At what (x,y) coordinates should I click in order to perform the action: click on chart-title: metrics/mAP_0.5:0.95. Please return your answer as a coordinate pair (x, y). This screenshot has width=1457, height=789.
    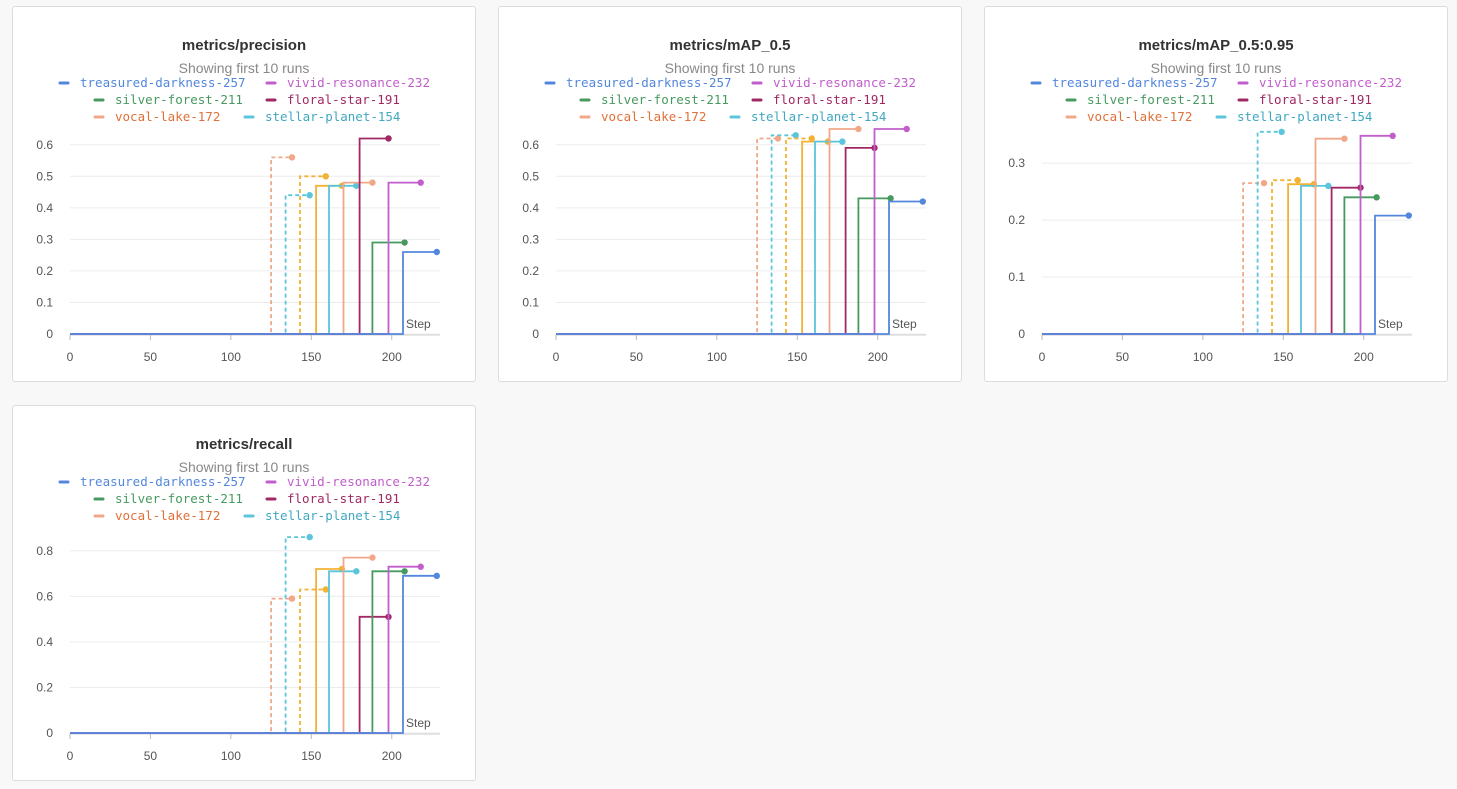
    Looking at the image, I should click on (1216, 45).